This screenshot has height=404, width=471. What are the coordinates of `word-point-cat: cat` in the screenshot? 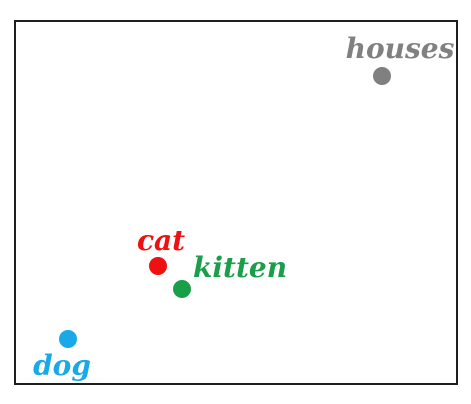 It's located at (161, 249).